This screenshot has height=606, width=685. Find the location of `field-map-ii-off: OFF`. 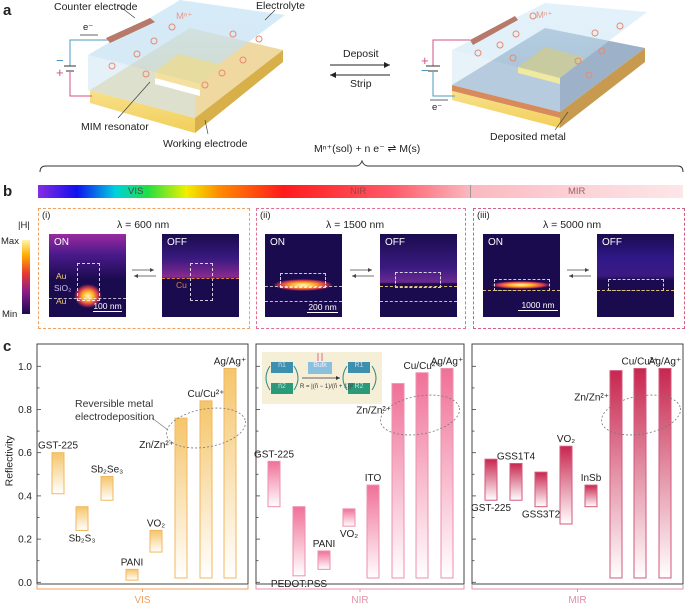

field-map-ii-off: OFF is located at coordinates (418, 275).